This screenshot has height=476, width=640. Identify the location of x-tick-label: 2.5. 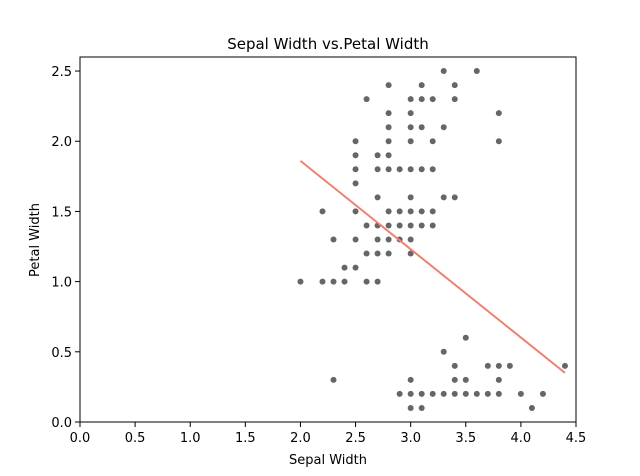
(355, 438).